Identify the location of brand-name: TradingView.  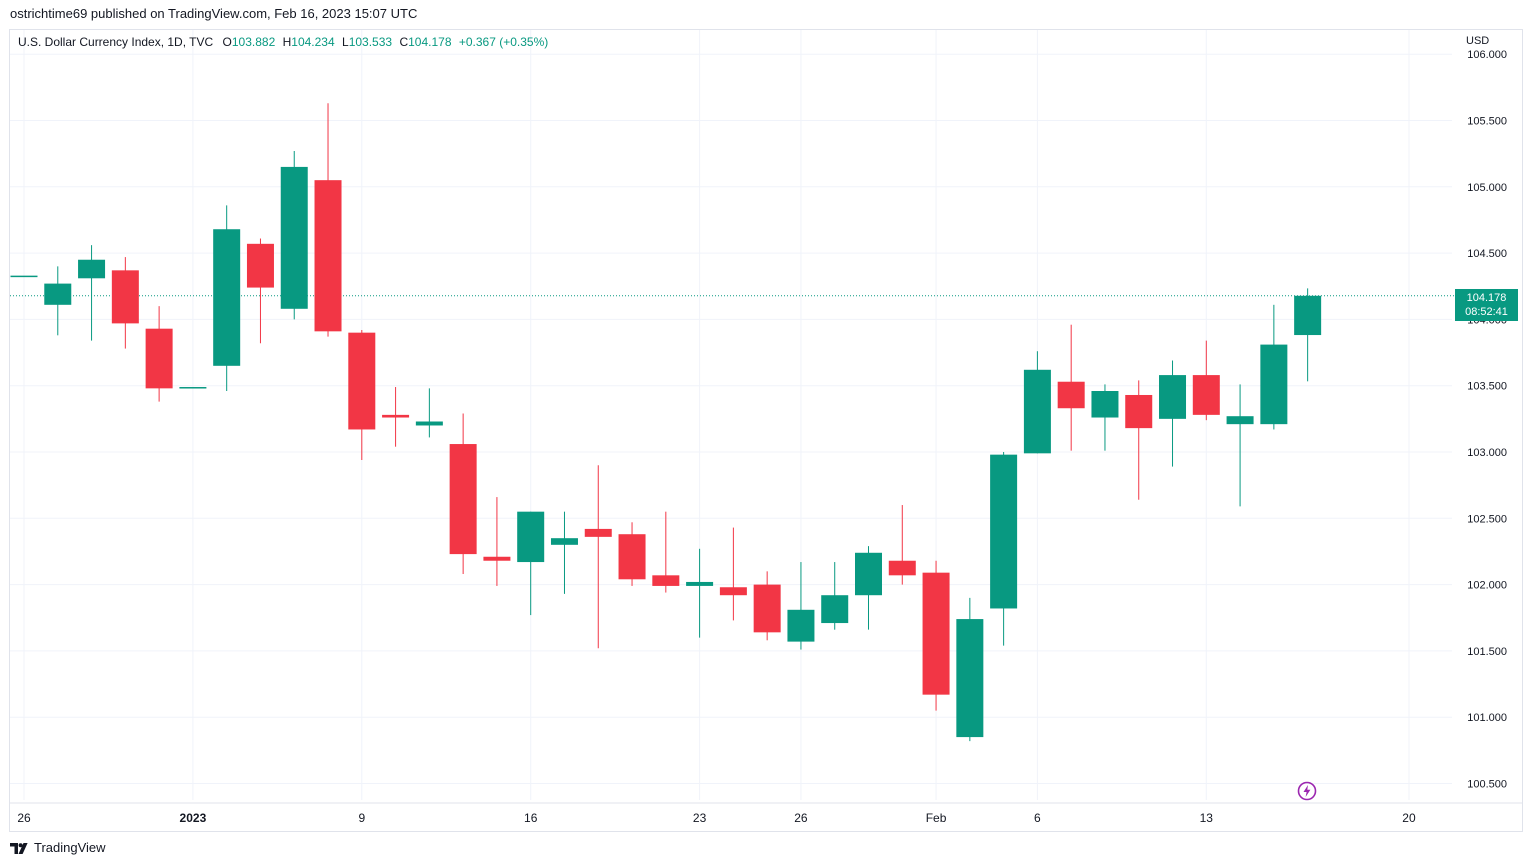
(70, 847).